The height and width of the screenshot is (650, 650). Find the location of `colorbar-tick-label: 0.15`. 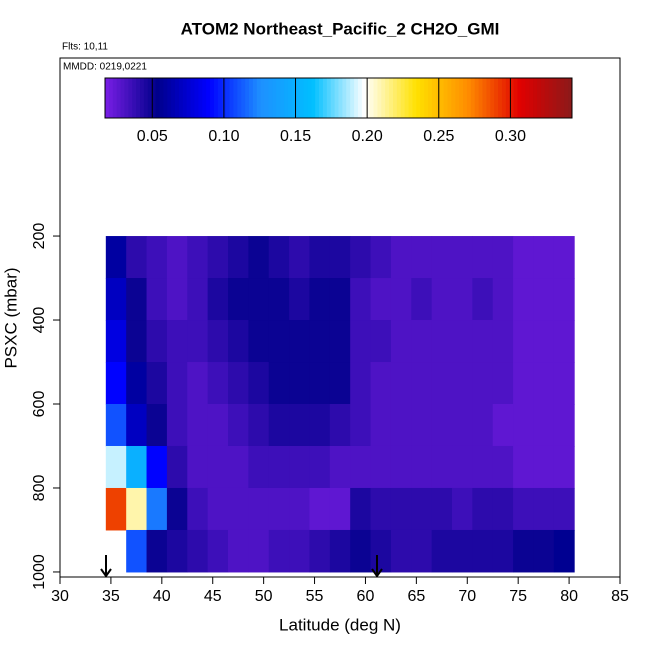

colorbar-tick-label: 0.15 is located at coordinates (295, 136).